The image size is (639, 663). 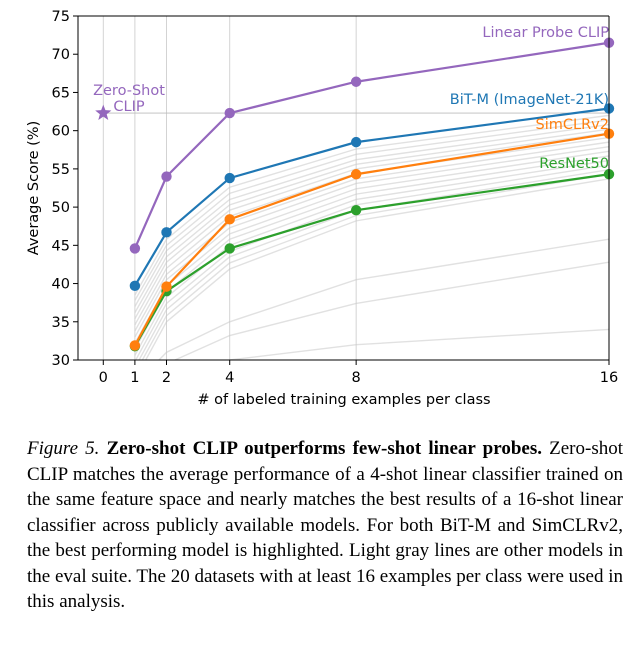 I want to click on y-tick-label-50: 50, so click(x=61, y=208).